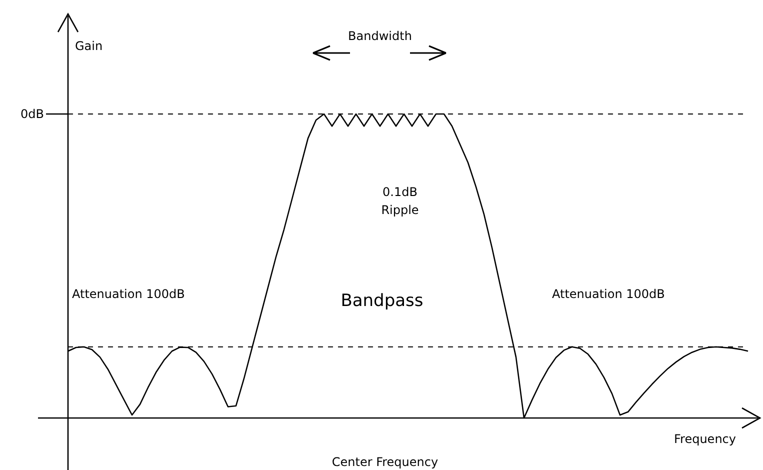  I want to click on annotation: 0.1dB Ripple, so click(400, 201).